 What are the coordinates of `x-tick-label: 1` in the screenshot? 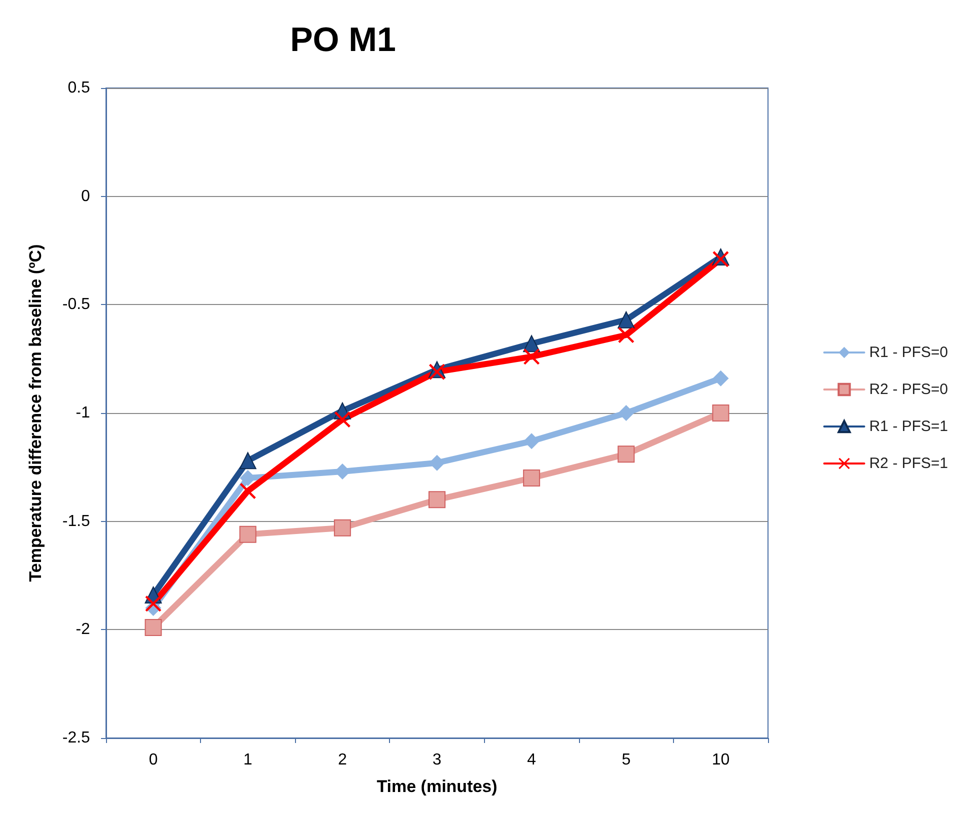 It's located at (247, 760).